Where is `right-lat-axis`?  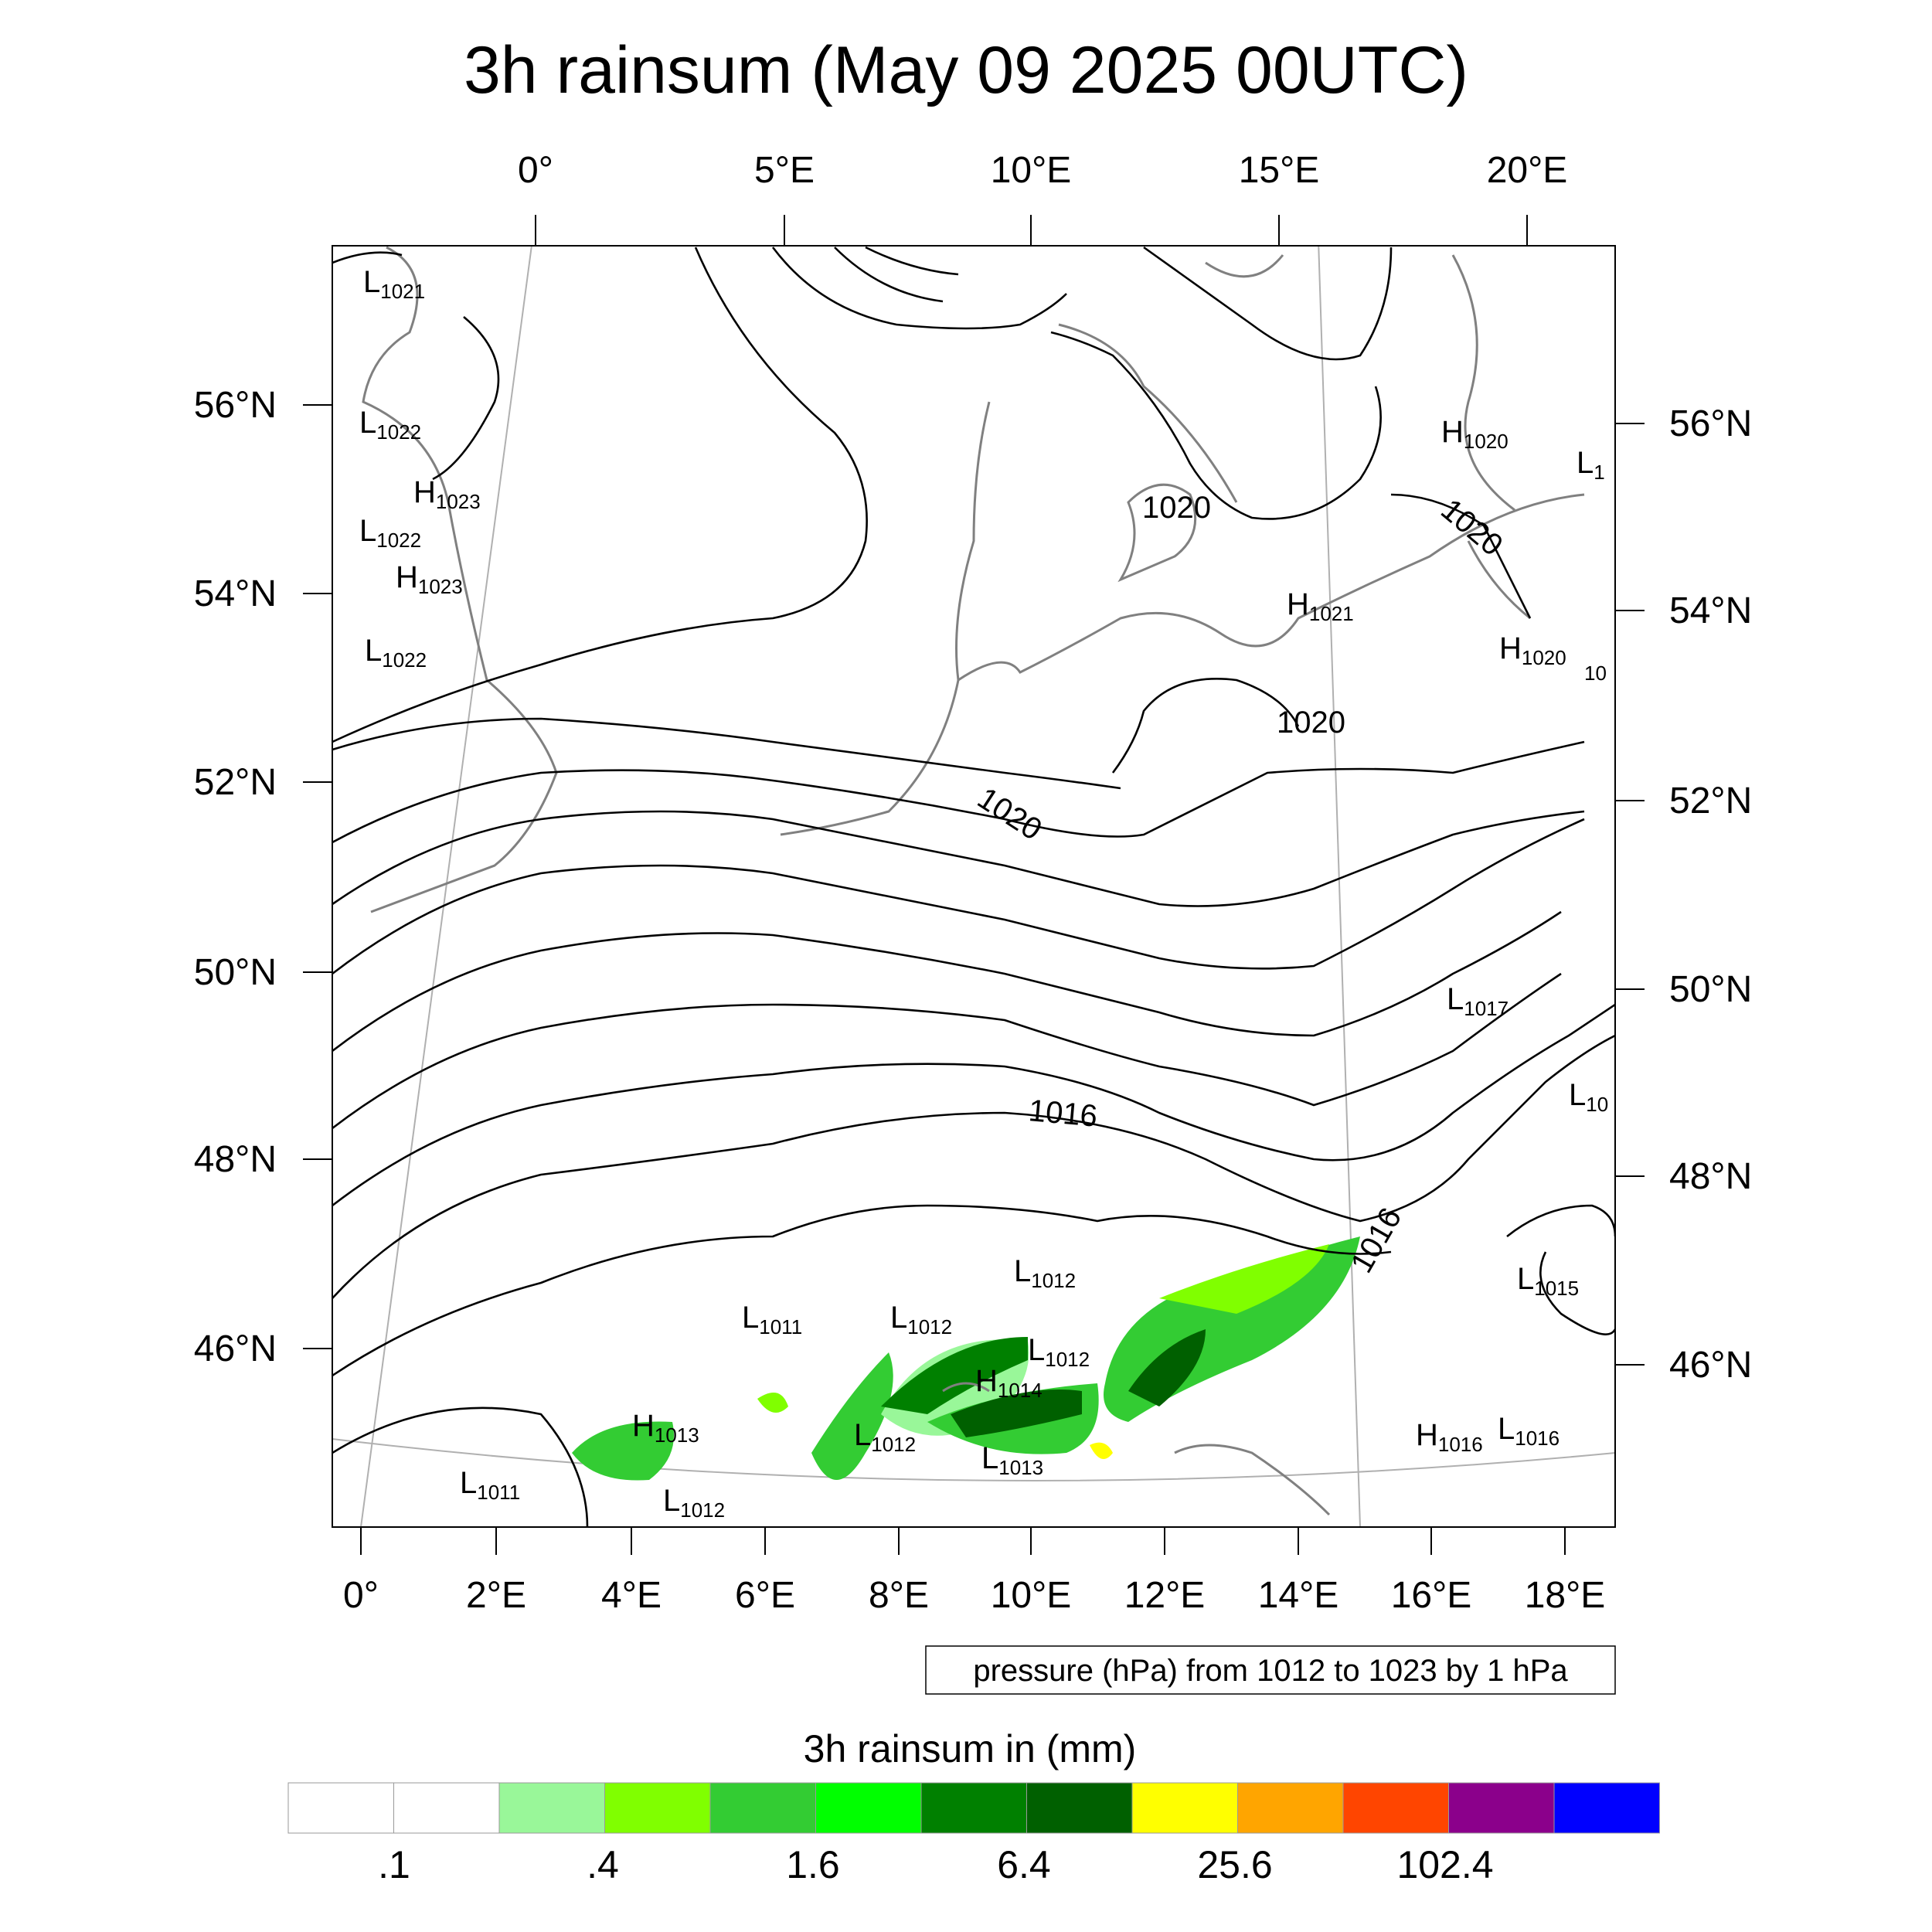 right-lat-axis is located at coordinates (1630, 894).